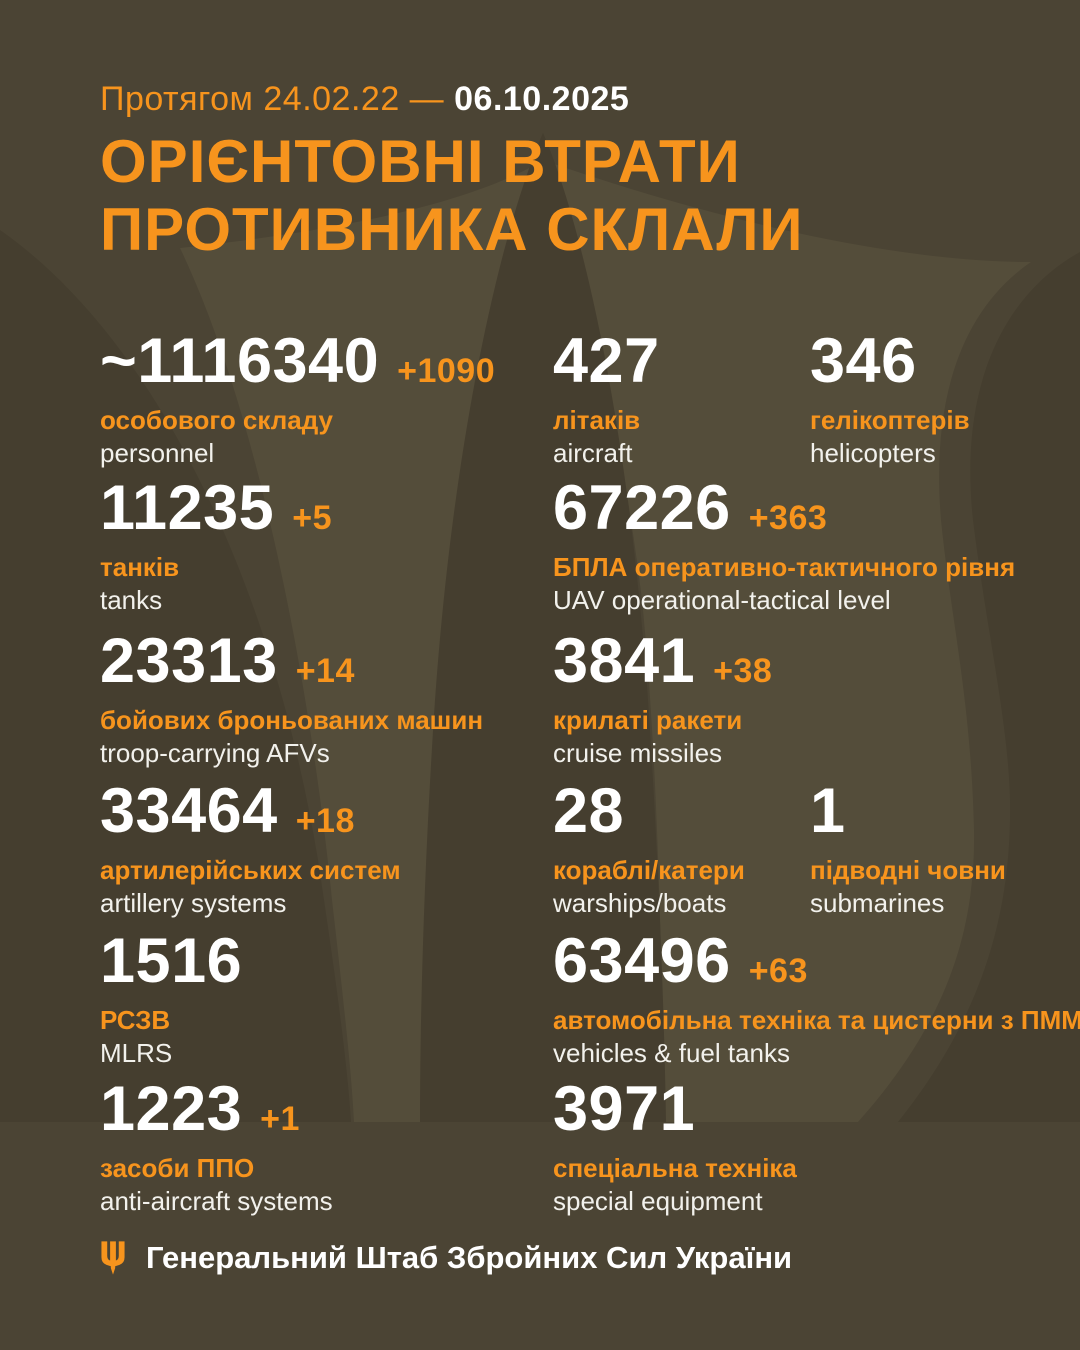  What do you see at coordinates (250, 870) in the screenshot?
I see `stat-label-ua: артилерійських систем` at bounding box center [250, 870].